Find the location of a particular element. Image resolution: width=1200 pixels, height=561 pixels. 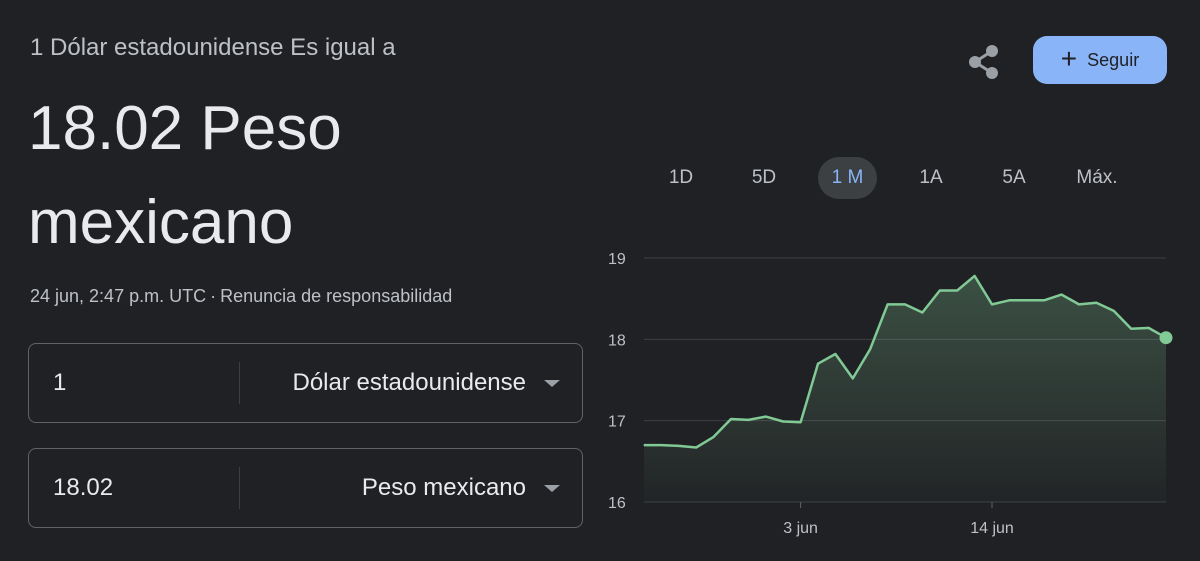

to-currency-select: Peso mexicano is located at coordinates (411, 488).